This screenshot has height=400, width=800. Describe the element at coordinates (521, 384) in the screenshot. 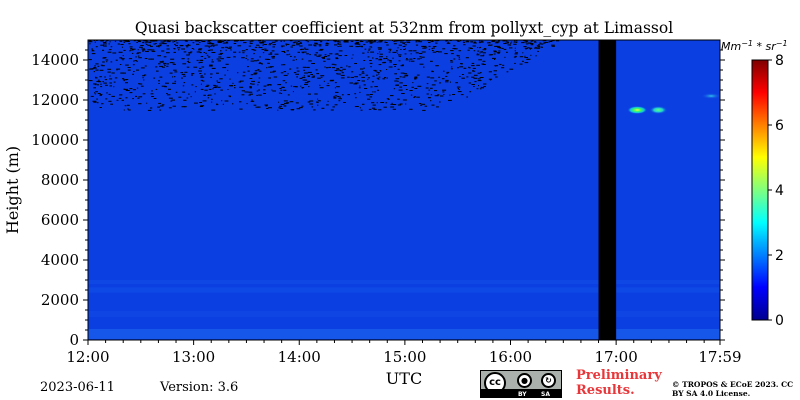

I see `cc-license-badge: cc ● ↻ BY SA` at that location.